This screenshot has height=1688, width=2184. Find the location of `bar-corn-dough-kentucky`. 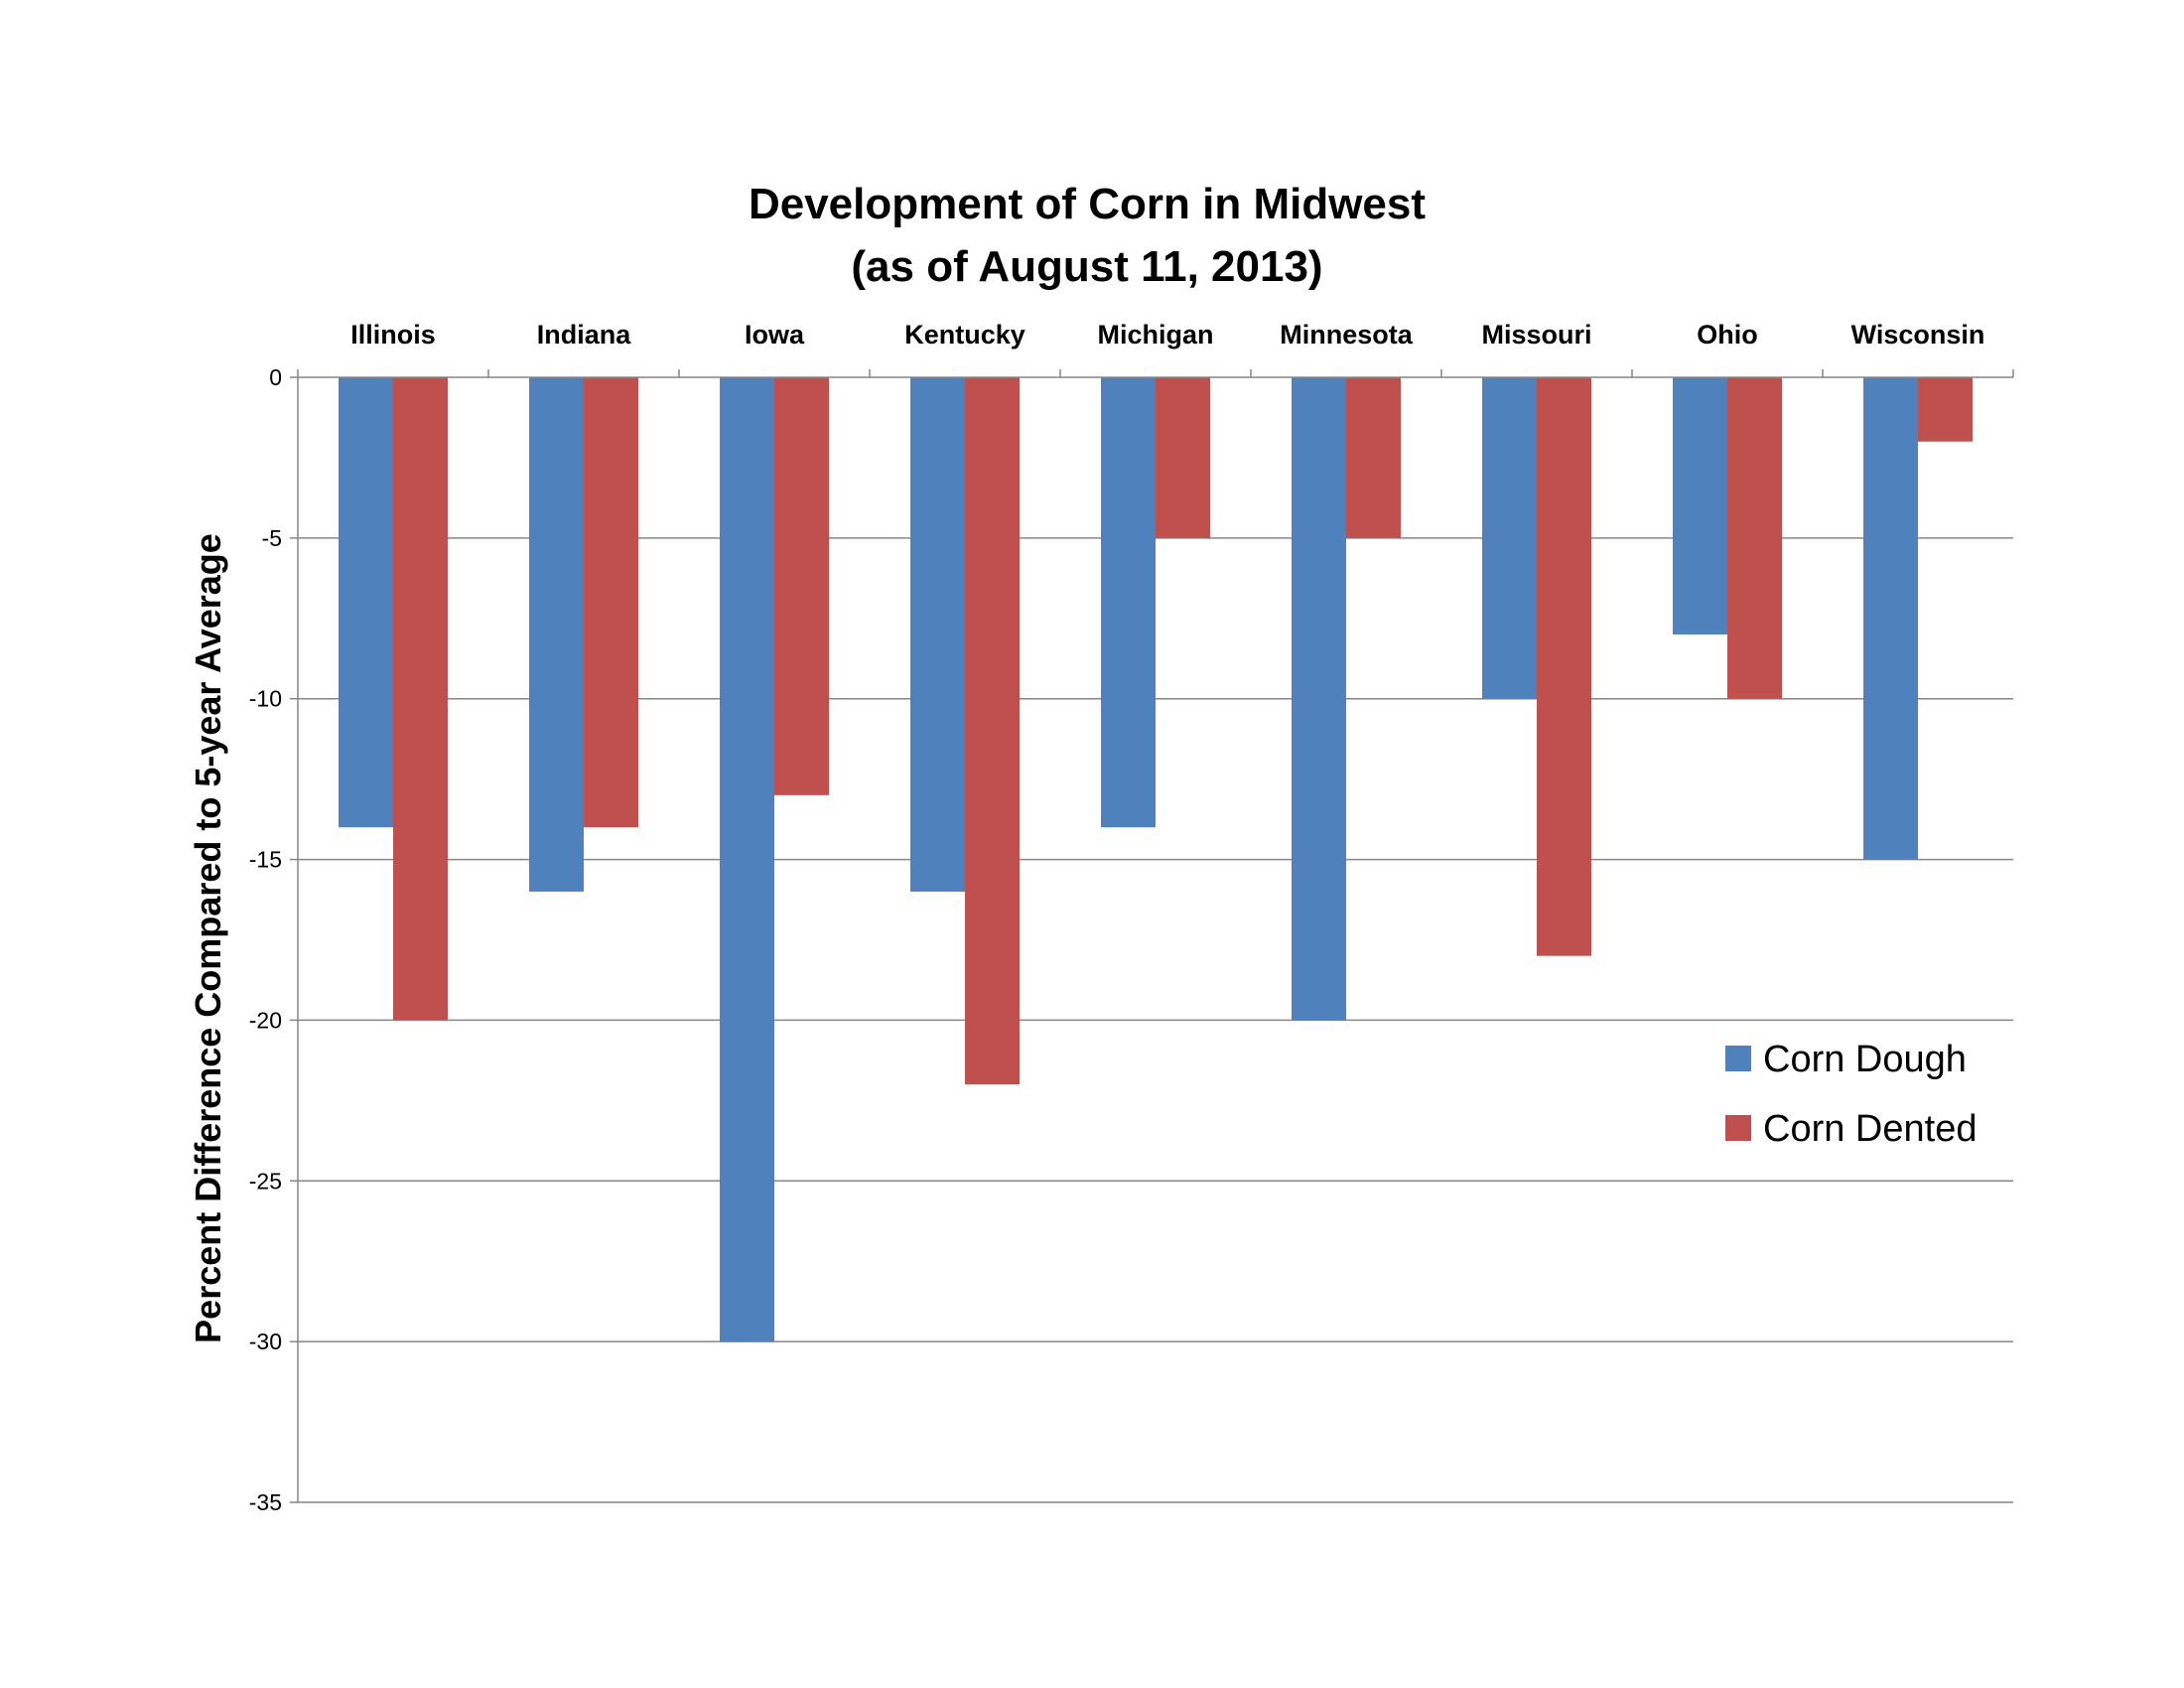

bar-corn-dough-kentucky is located at coordinates (937, 634).